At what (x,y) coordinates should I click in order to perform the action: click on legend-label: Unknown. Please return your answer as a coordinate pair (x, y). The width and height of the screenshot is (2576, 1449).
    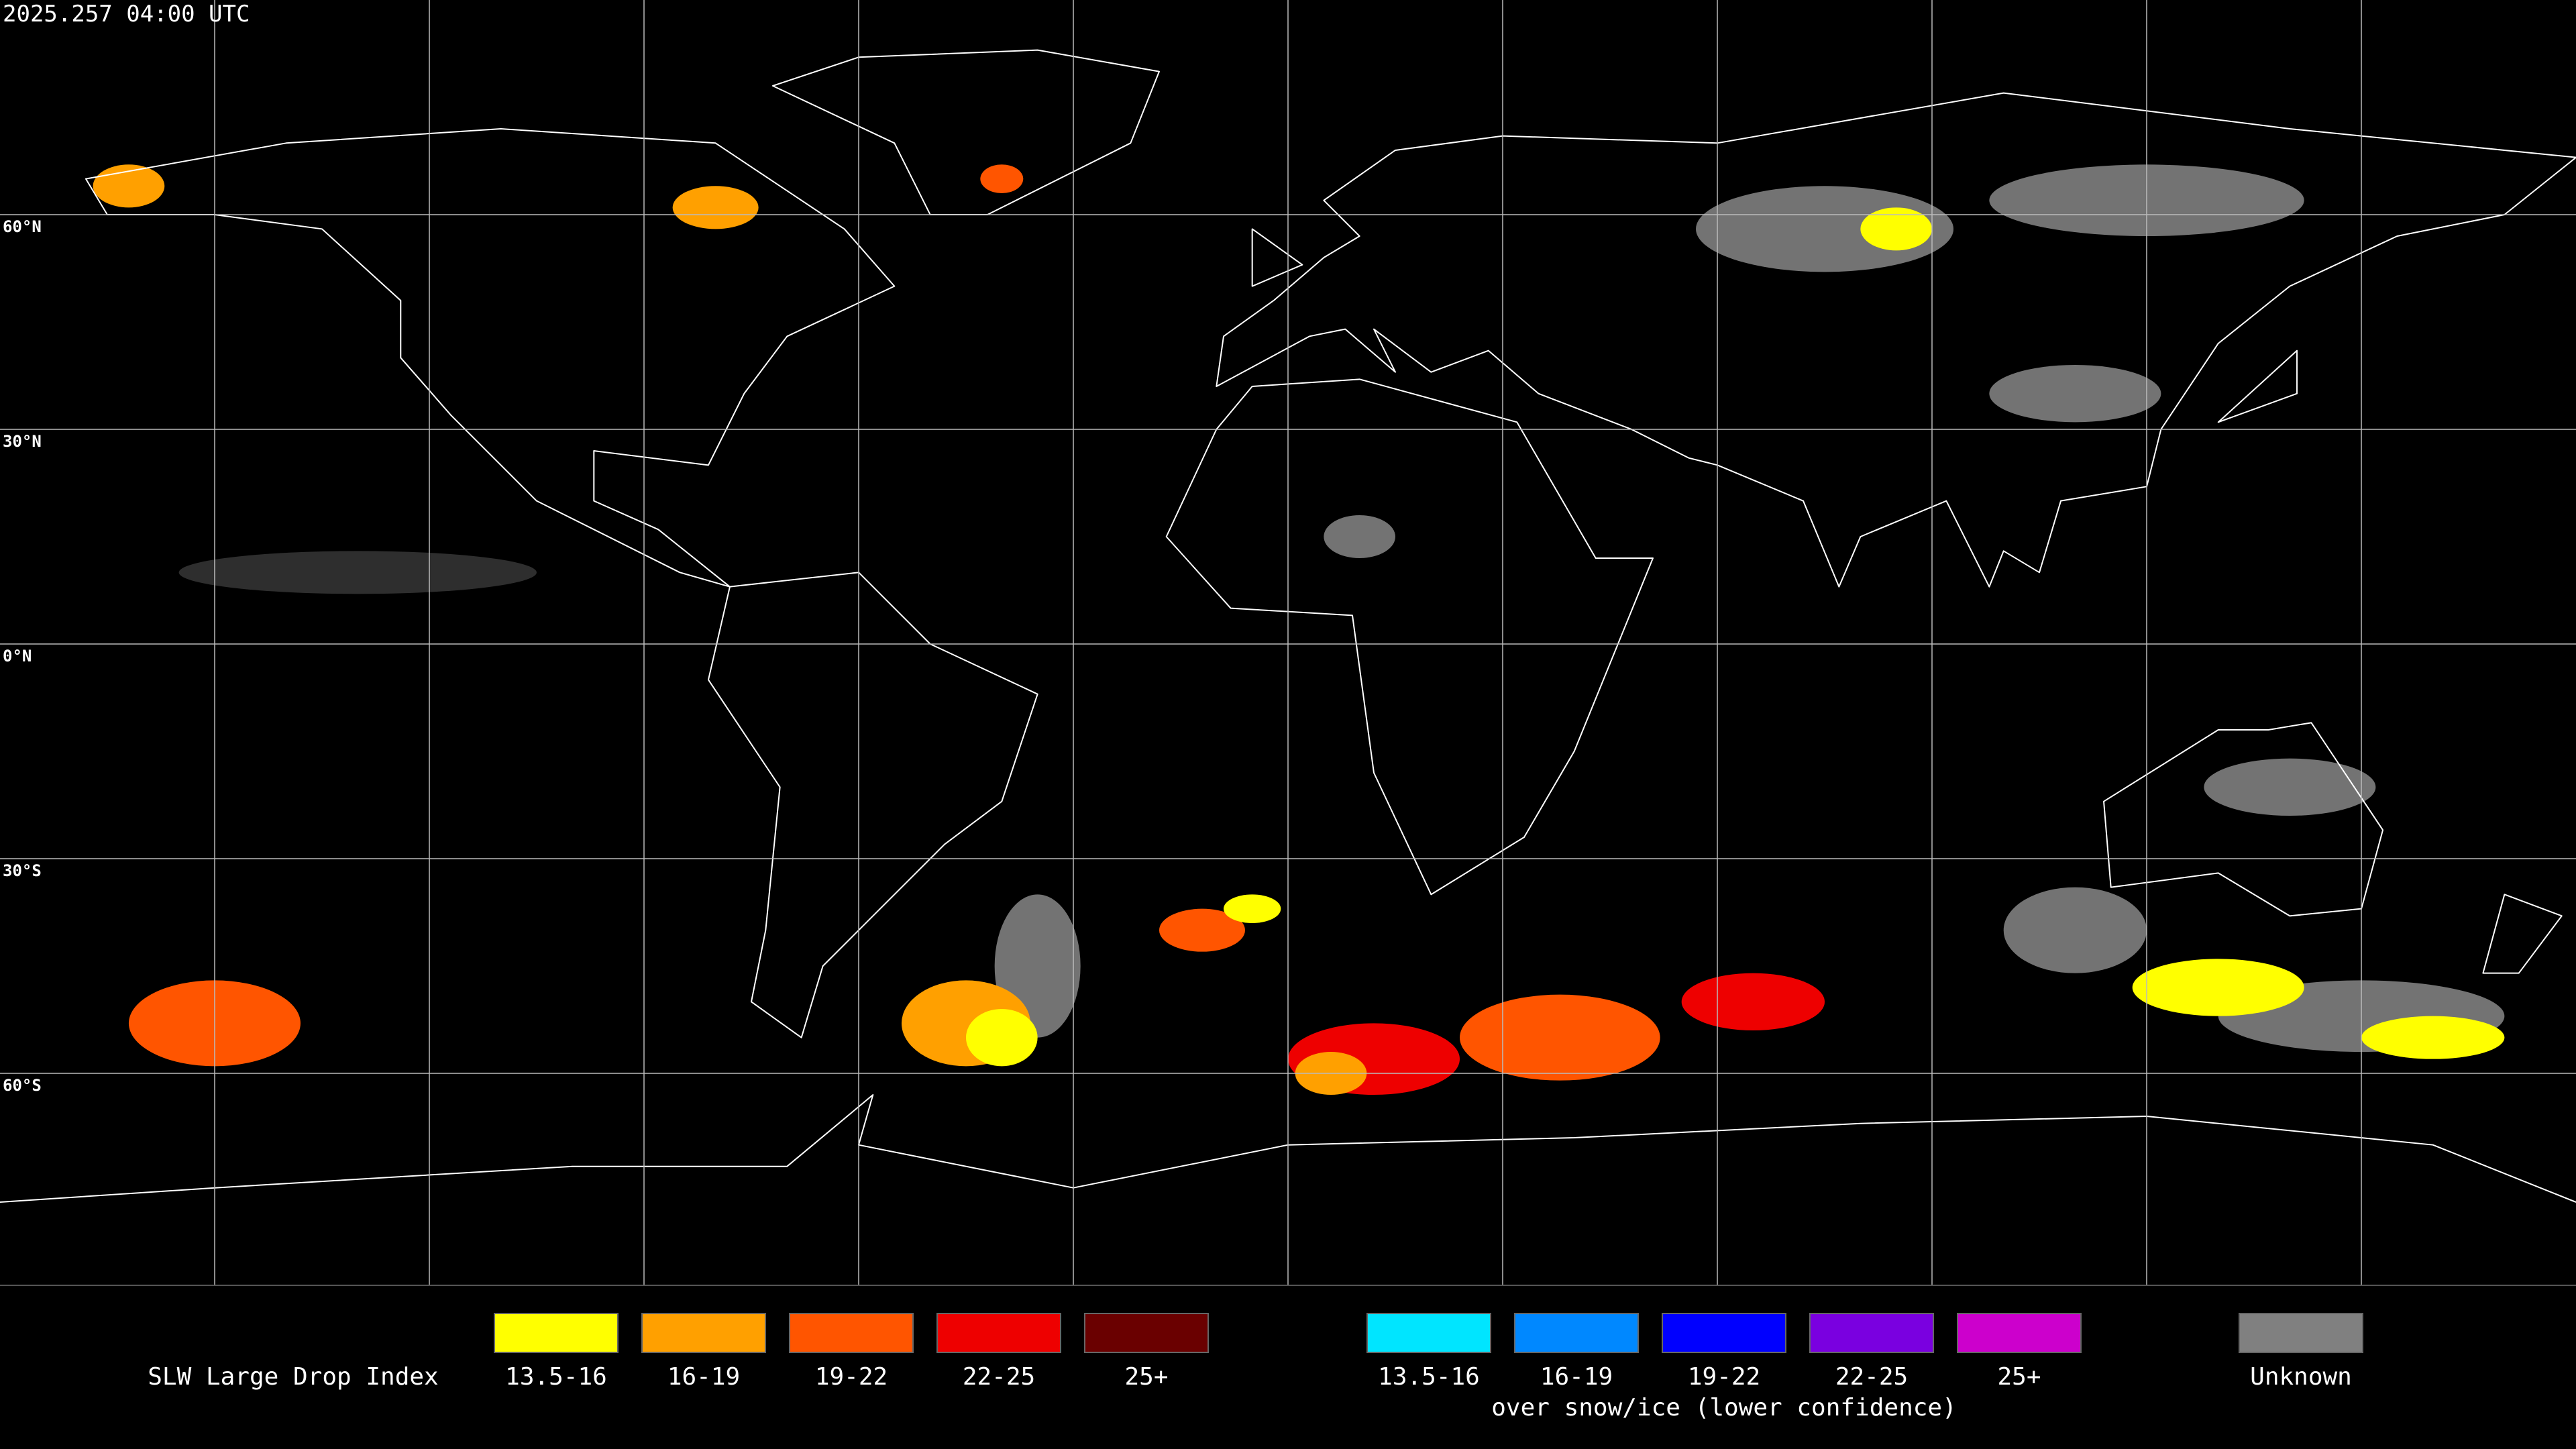
    Looking at the image, I should click on (2301, 1377).